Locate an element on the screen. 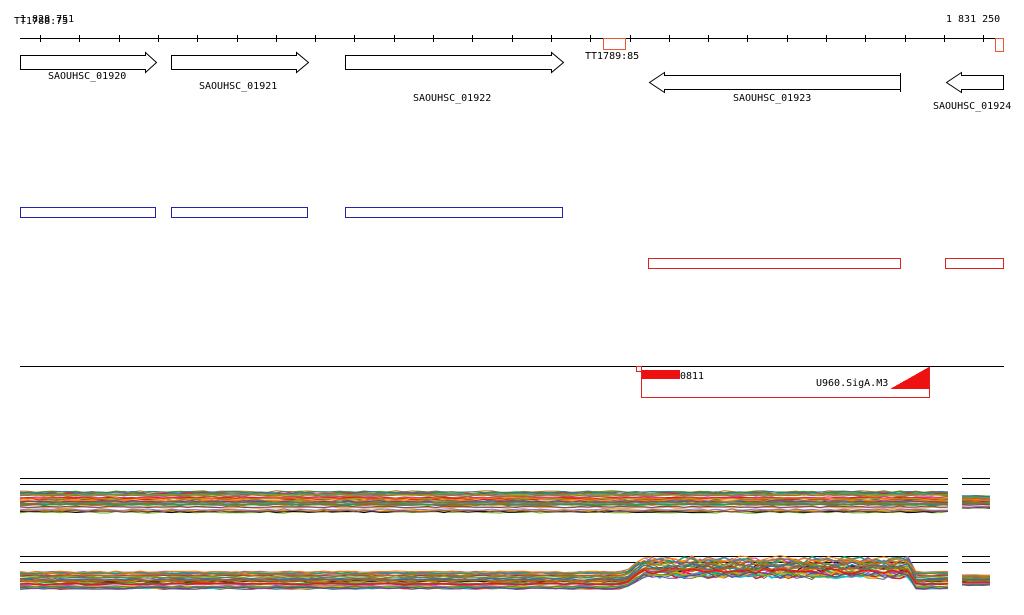 The height and width of the screenshot is (615, 1024). gene-label-01924: SAOUHSC_01924 is located at coordinates (972, 106).